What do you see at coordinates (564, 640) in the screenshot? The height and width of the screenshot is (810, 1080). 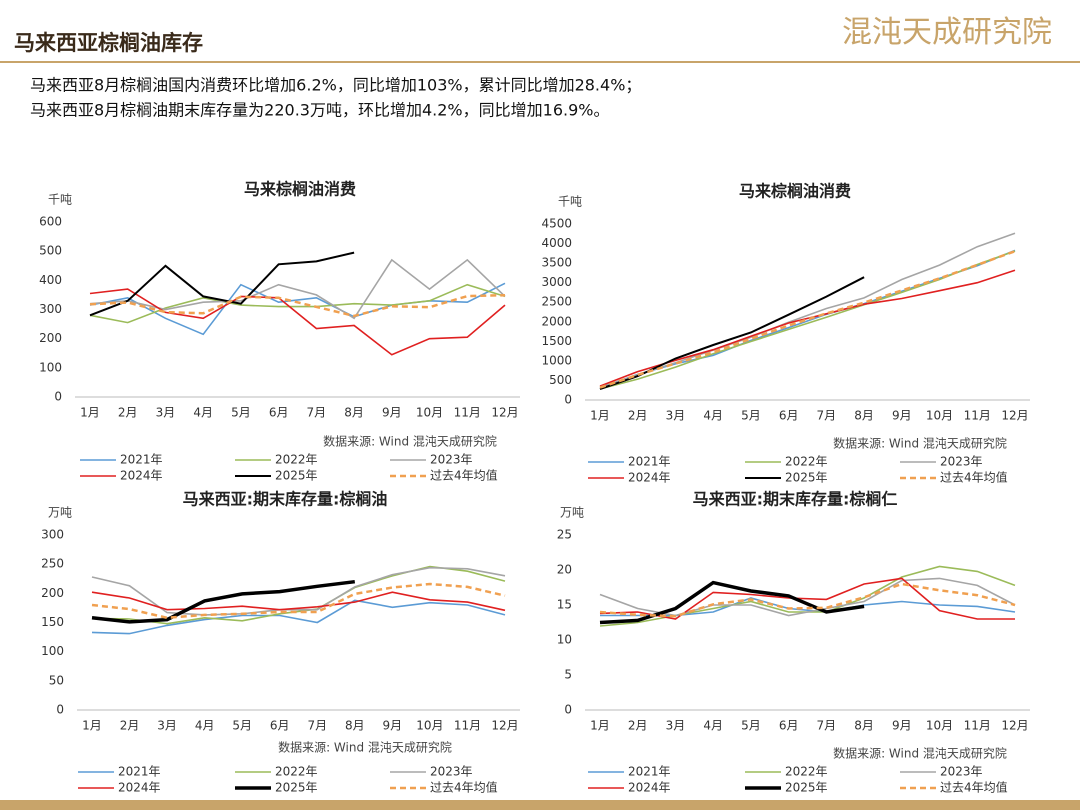 I see `y-tick-label: 10` at bounding box center [564, 640].